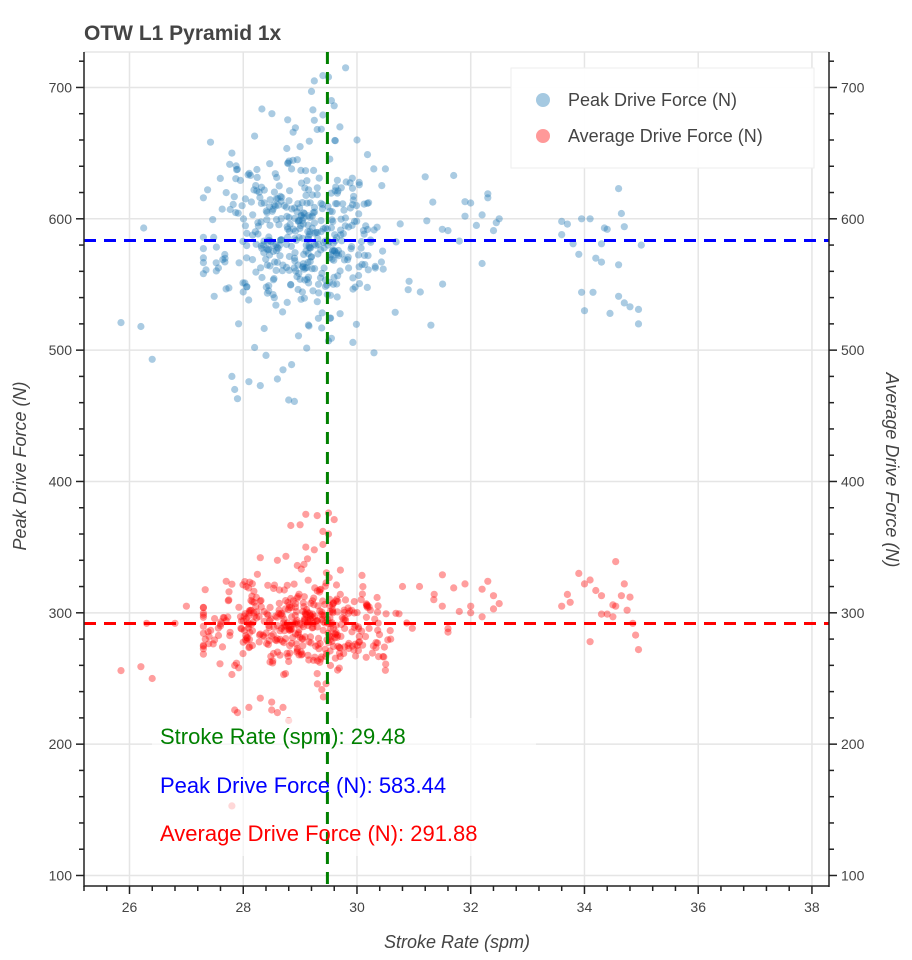  What do you see at coordinates (543, 136) in the screenshot?
I see `legend-marker-avg` at bounding box center [543, 136].